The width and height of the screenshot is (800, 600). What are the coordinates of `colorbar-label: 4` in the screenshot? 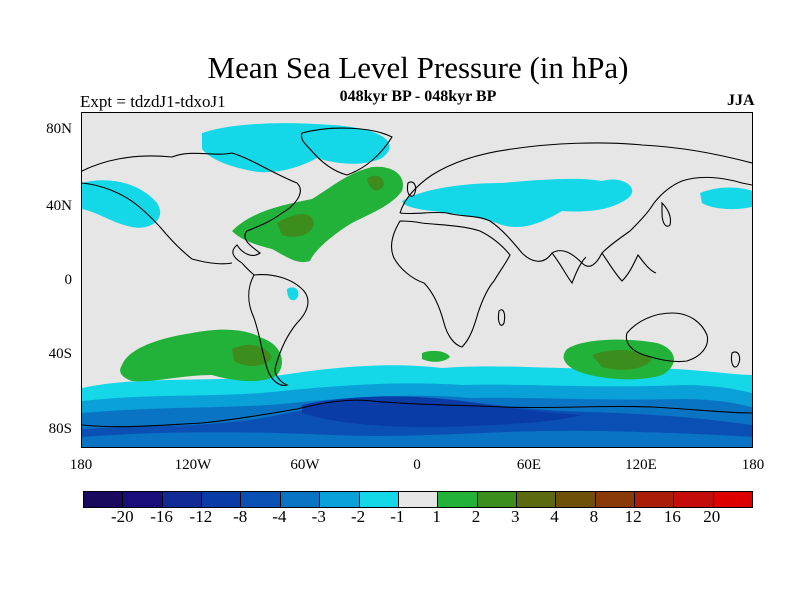 It's located at (554, 516).